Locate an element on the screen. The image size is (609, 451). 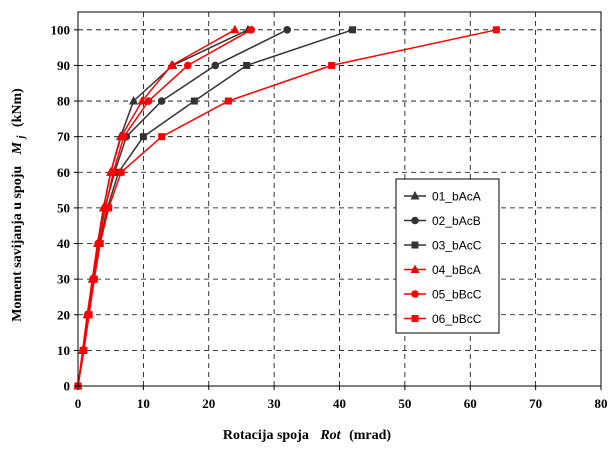
legend-label: 02_bAcB is located at coordinates (456, 221).